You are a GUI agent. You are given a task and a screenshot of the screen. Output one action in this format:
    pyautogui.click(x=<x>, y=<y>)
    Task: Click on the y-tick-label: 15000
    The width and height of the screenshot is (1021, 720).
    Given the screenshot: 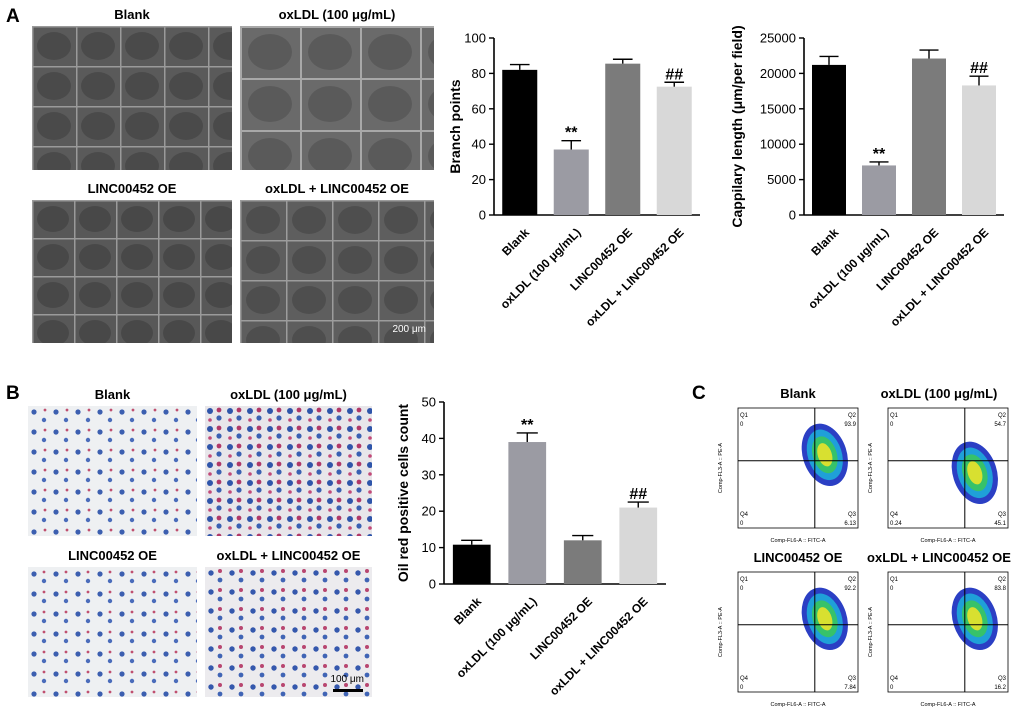 What is the action you would take?
    pyautogui.click(x=778, y=108)
    